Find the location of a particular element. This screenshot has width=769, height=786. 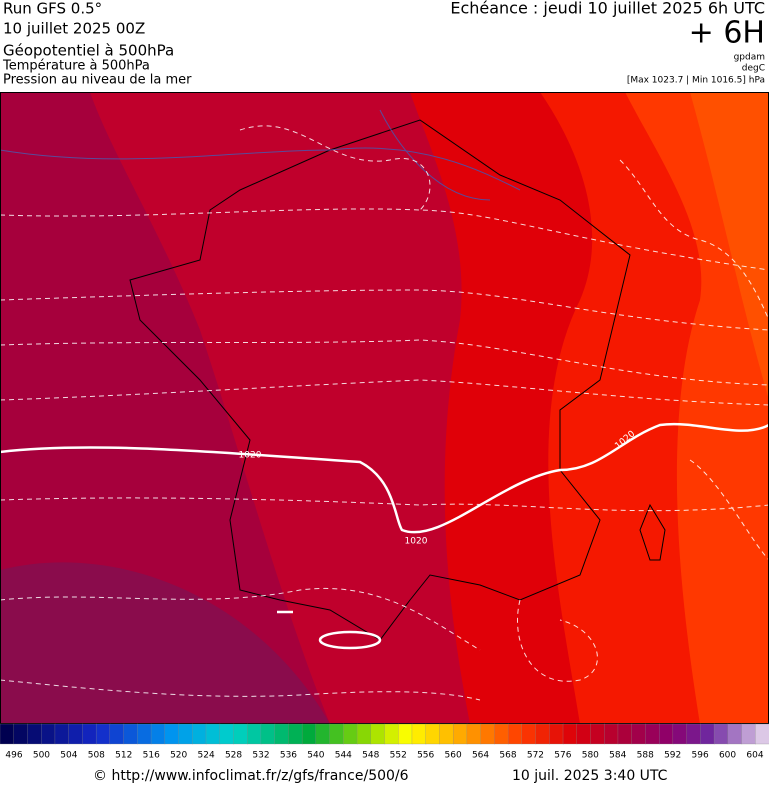

colorbar-label: 520 is located at coordinates (178, 756).